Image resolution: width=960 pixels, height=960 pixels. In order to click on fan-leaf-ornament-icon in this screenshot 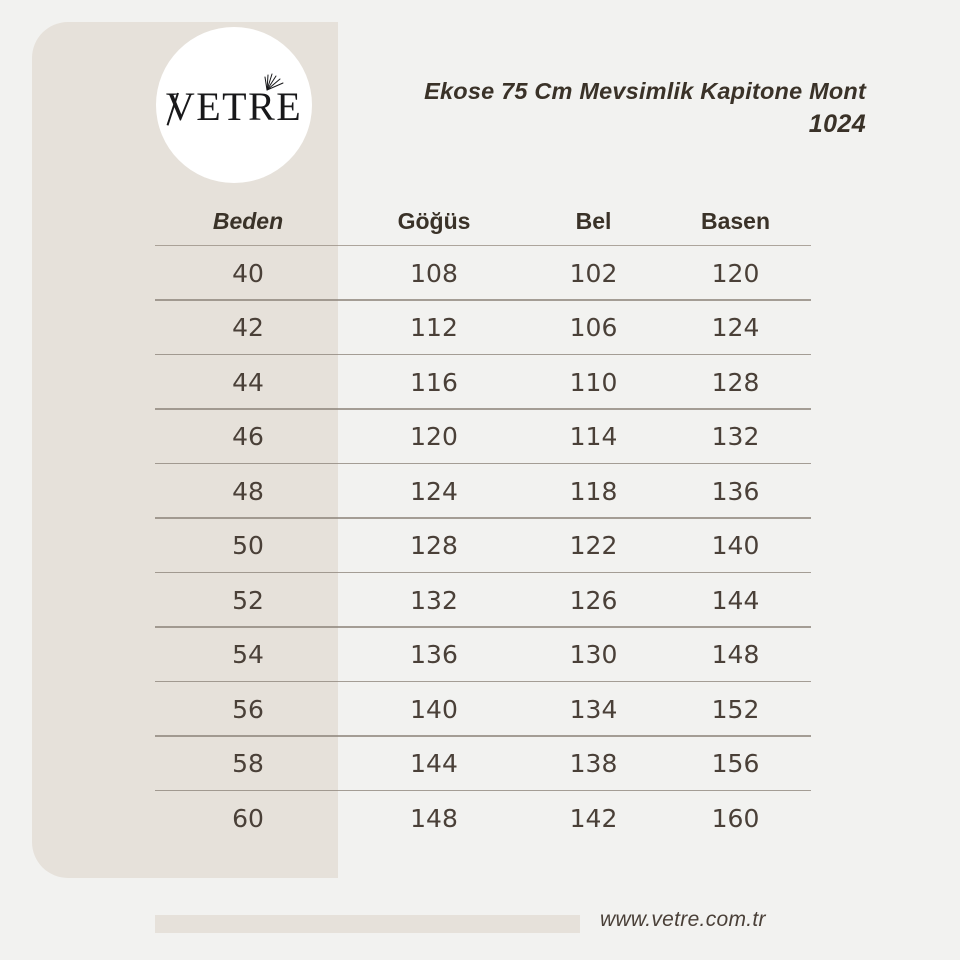, I will do `click(274, 82)`.